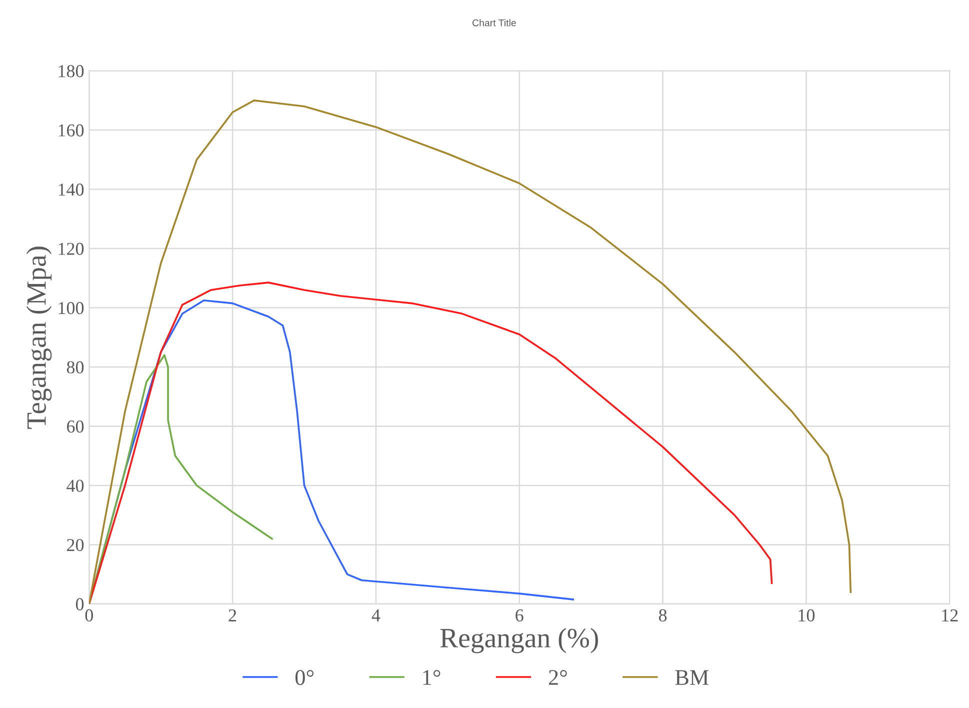 The width and height of the screenshot is (969, 708). Describe the element at coordinates (71, 308) in the screenshot. I see `y-tick-label: 100` at that location.